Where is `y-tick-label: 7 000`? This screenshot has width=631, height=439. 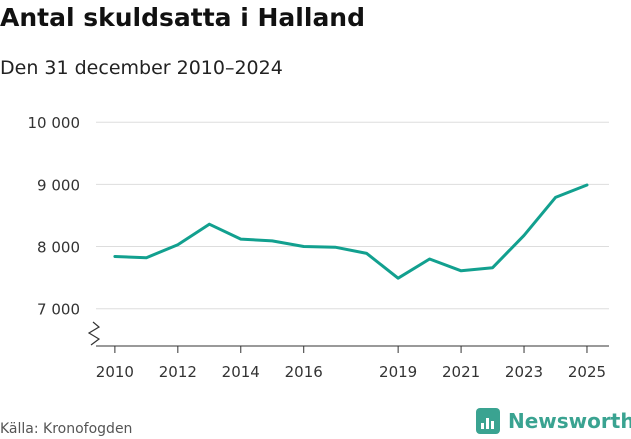 y-tick-label: 7 000 is located at coordinates (58, 310).